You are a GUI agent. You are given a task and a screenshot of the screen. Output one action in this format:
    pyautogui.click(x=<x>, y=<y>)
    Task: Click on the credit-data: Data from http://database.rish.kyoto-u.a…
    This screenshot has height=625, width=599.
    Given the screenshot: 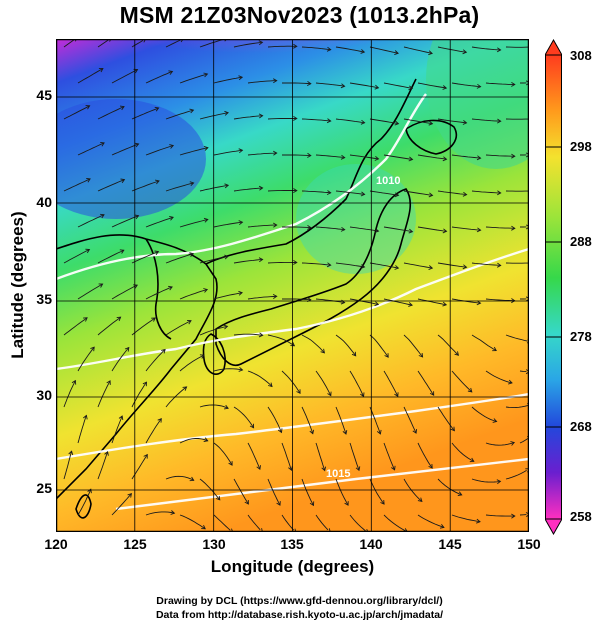 What is the action you would take?
    pyautogui.click(x=299, y=615)
    